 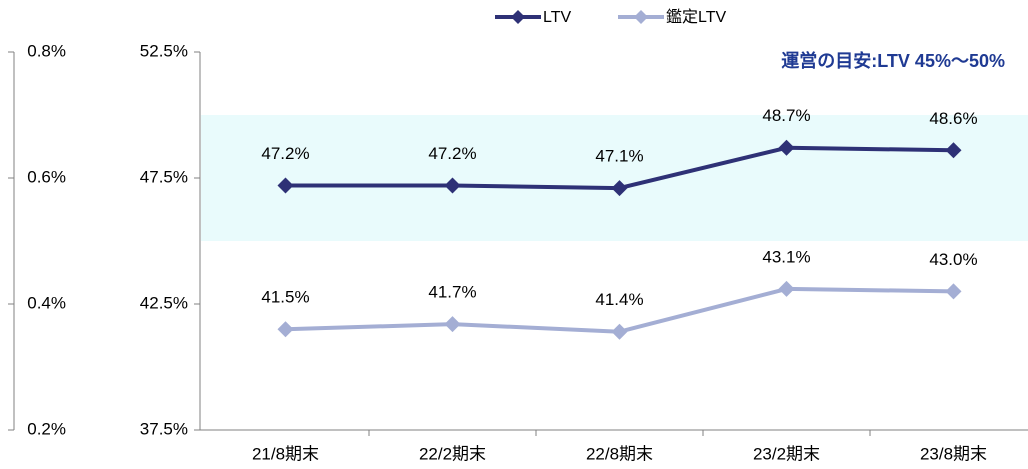 I want to click on x-tick-label: 21/8期末, so click(x=285, y=453).